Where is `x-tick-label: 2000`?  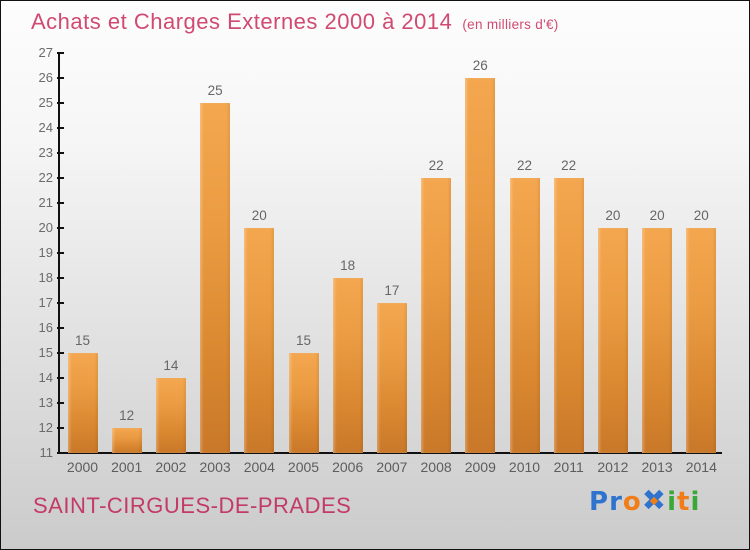
x-tick-label: 2000 is located at coordinates (82, 467).